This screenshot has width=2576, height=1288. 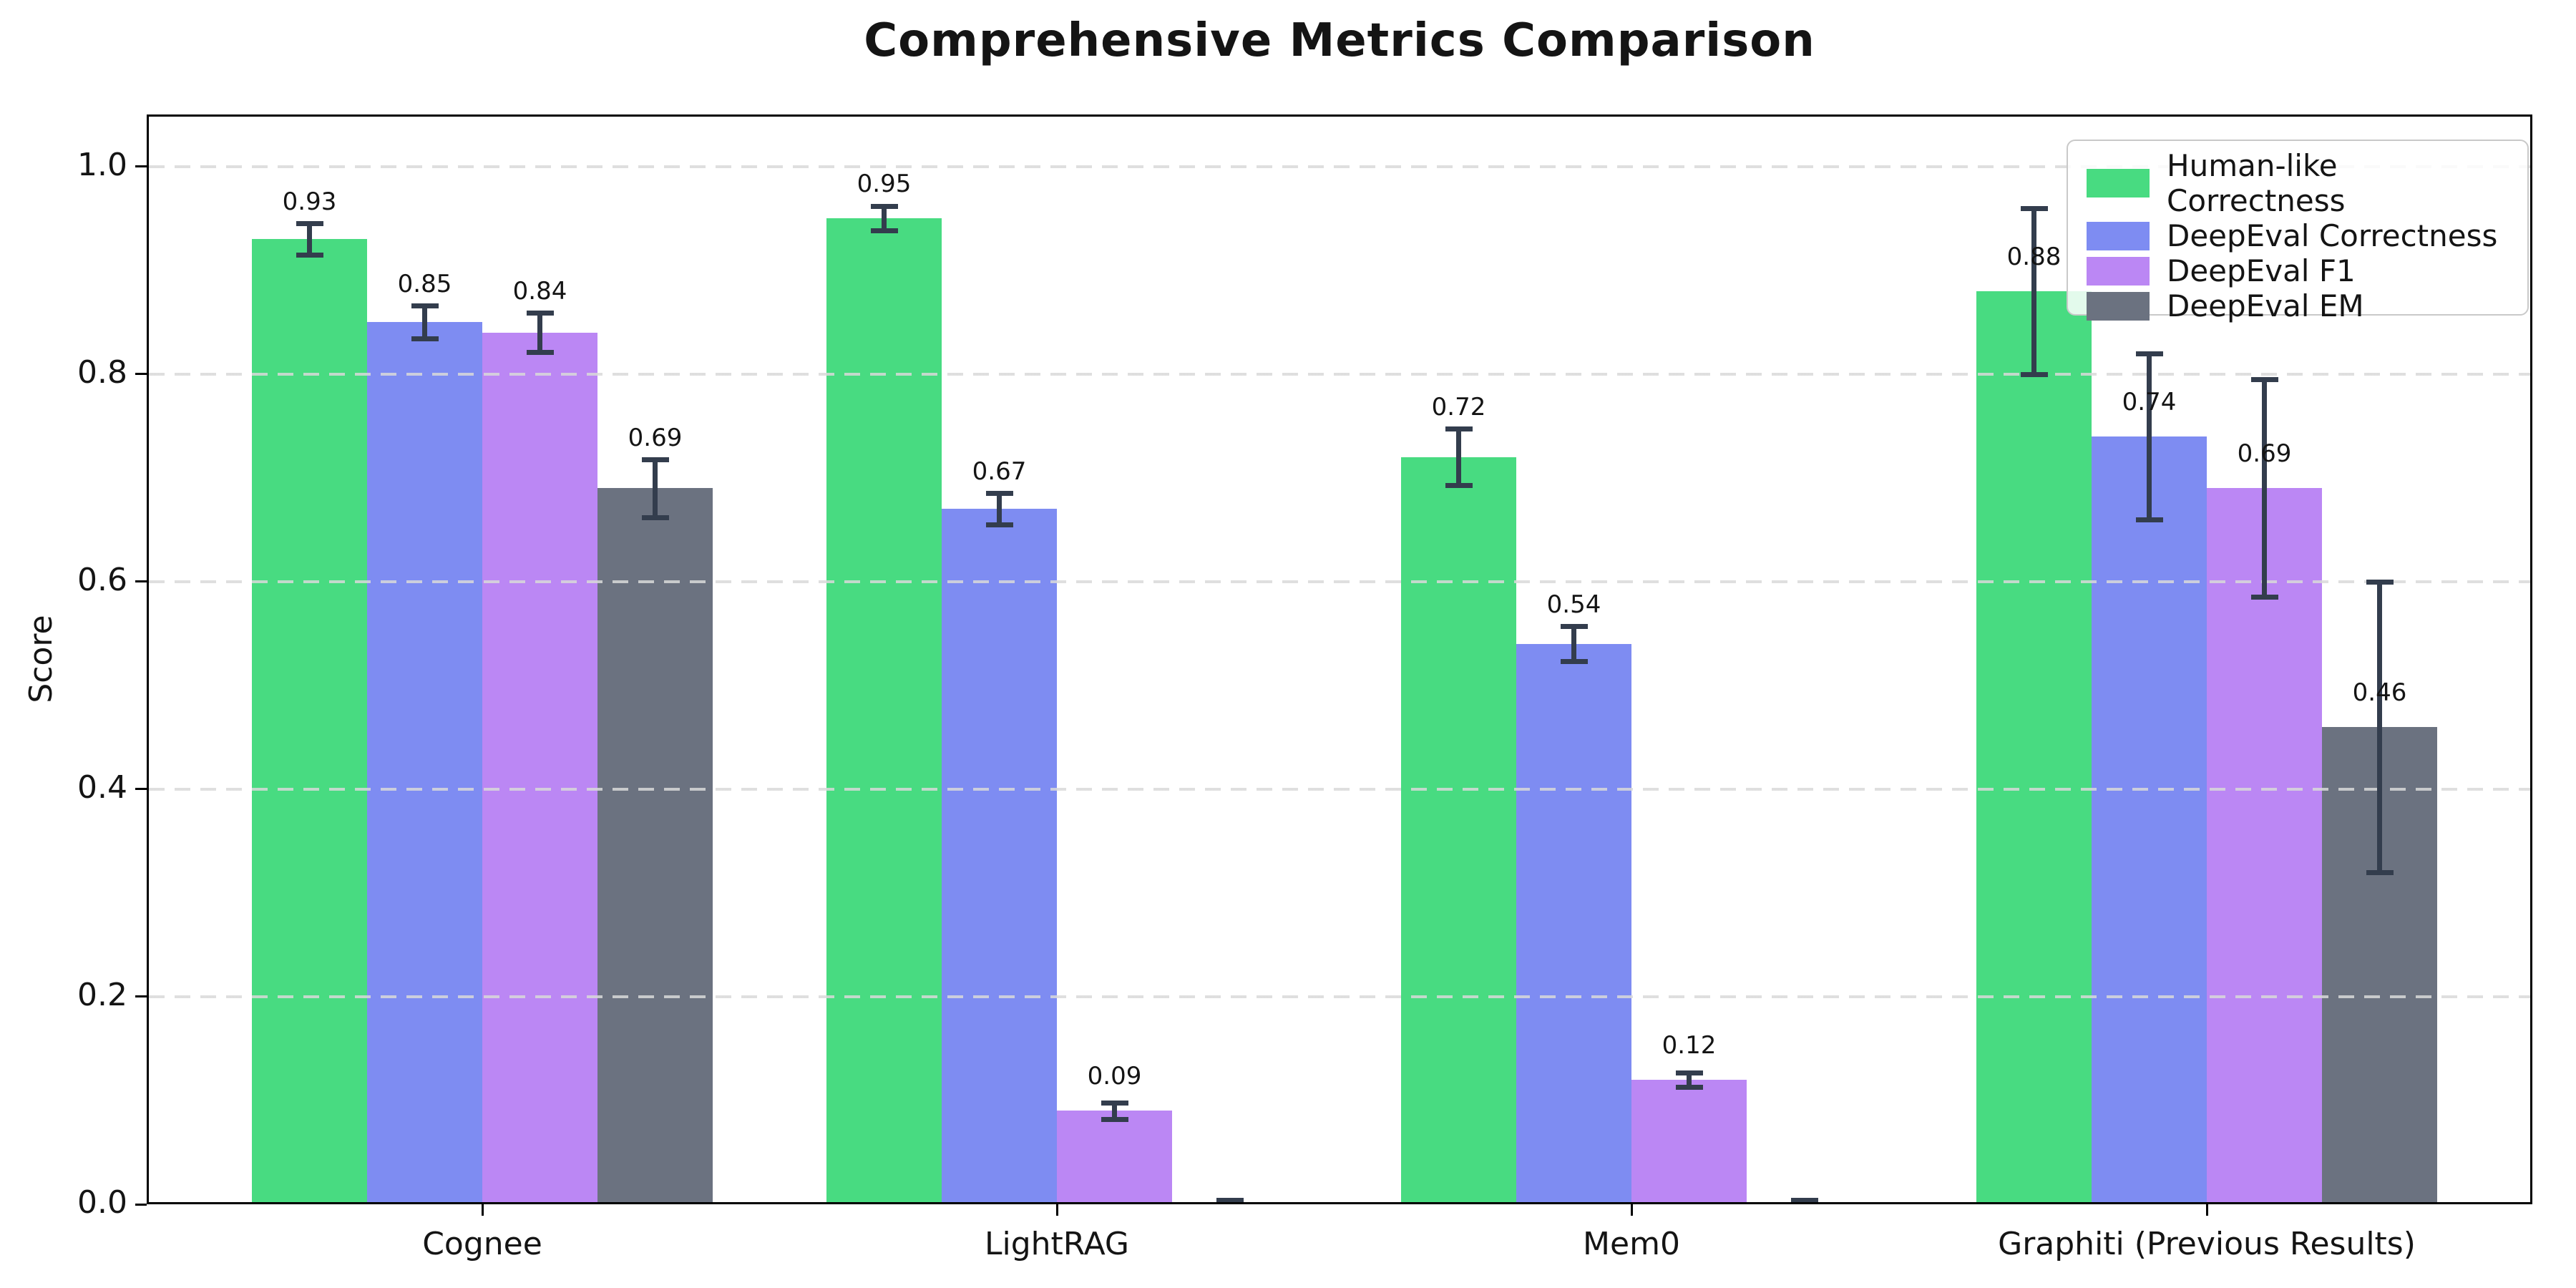 I want to click on x-tick-label: Mem0, so click(x=1631, y=1244).